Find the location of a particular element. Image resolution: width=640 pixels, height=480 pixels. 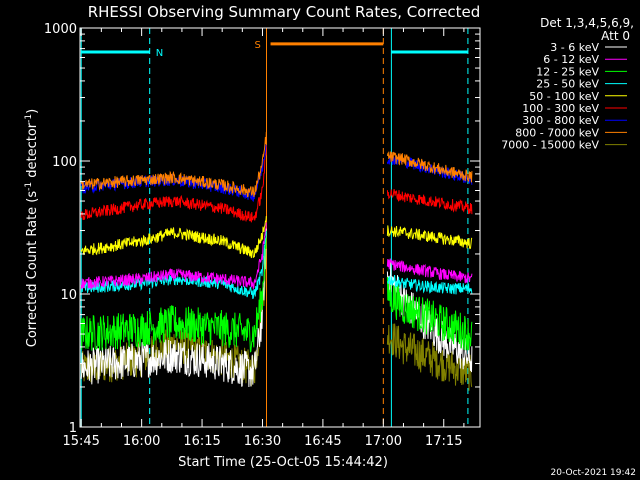

x-tick-label-6: 17:15 is located at coordinates (443, 441).